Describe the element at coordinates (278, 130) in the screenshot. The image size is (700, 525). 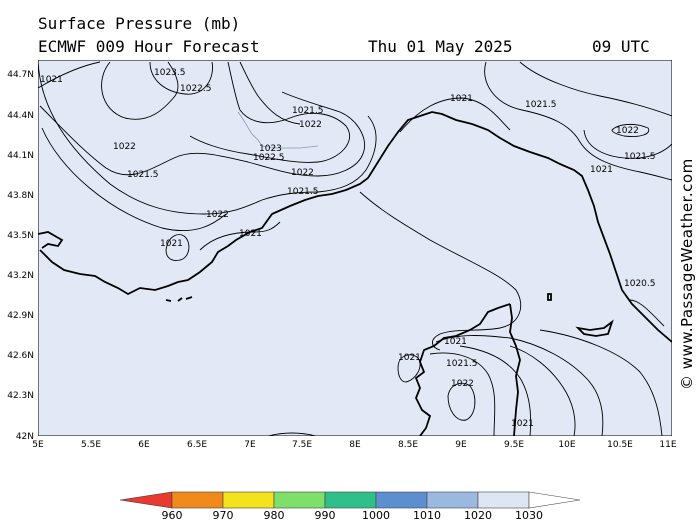
I see `border-lines` at that location.